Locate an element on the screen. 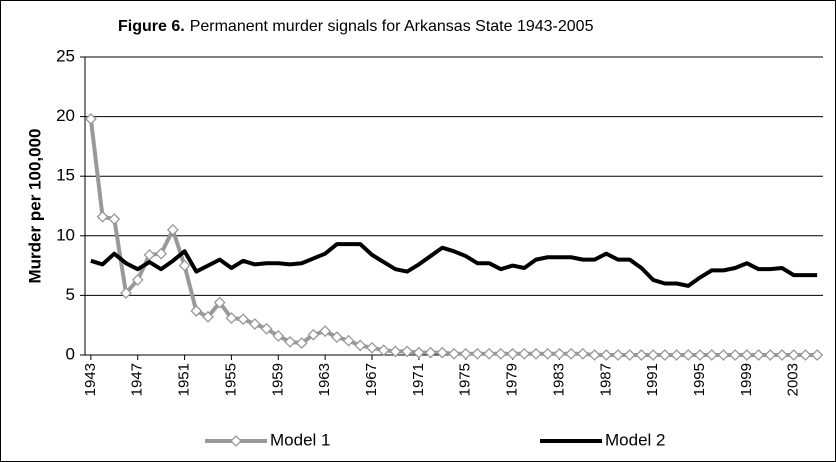 The image size is (836, 462). y-tick-label: 0 is located at coordinates (70, 353).